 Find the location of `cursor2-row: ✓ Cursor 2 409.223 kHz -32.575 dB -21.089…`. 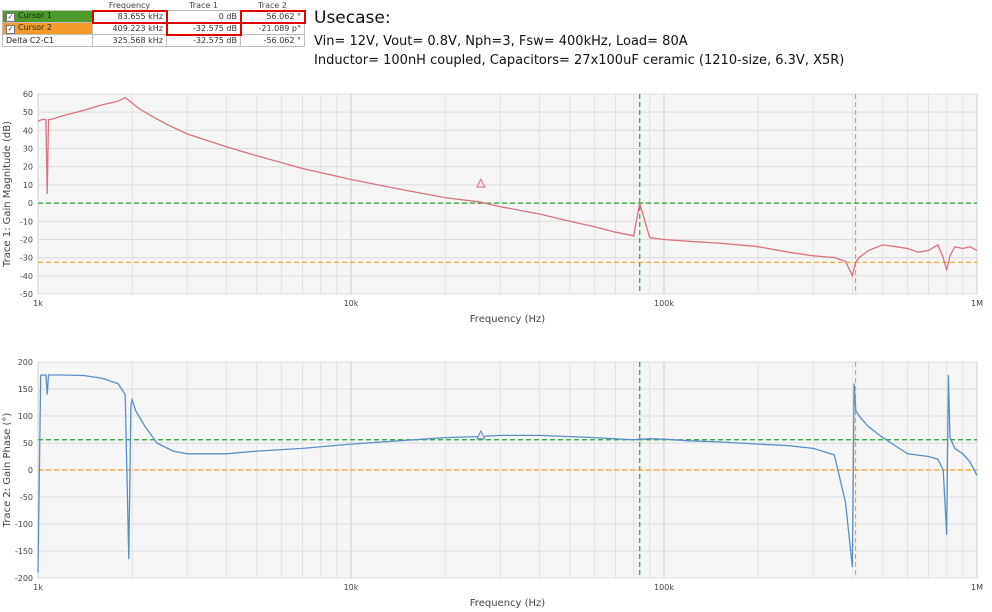

cursor2-row: ✓ Cursor 2 409.223 kHz -32.575 dB -21.089… is located at coordinates (153, 28).